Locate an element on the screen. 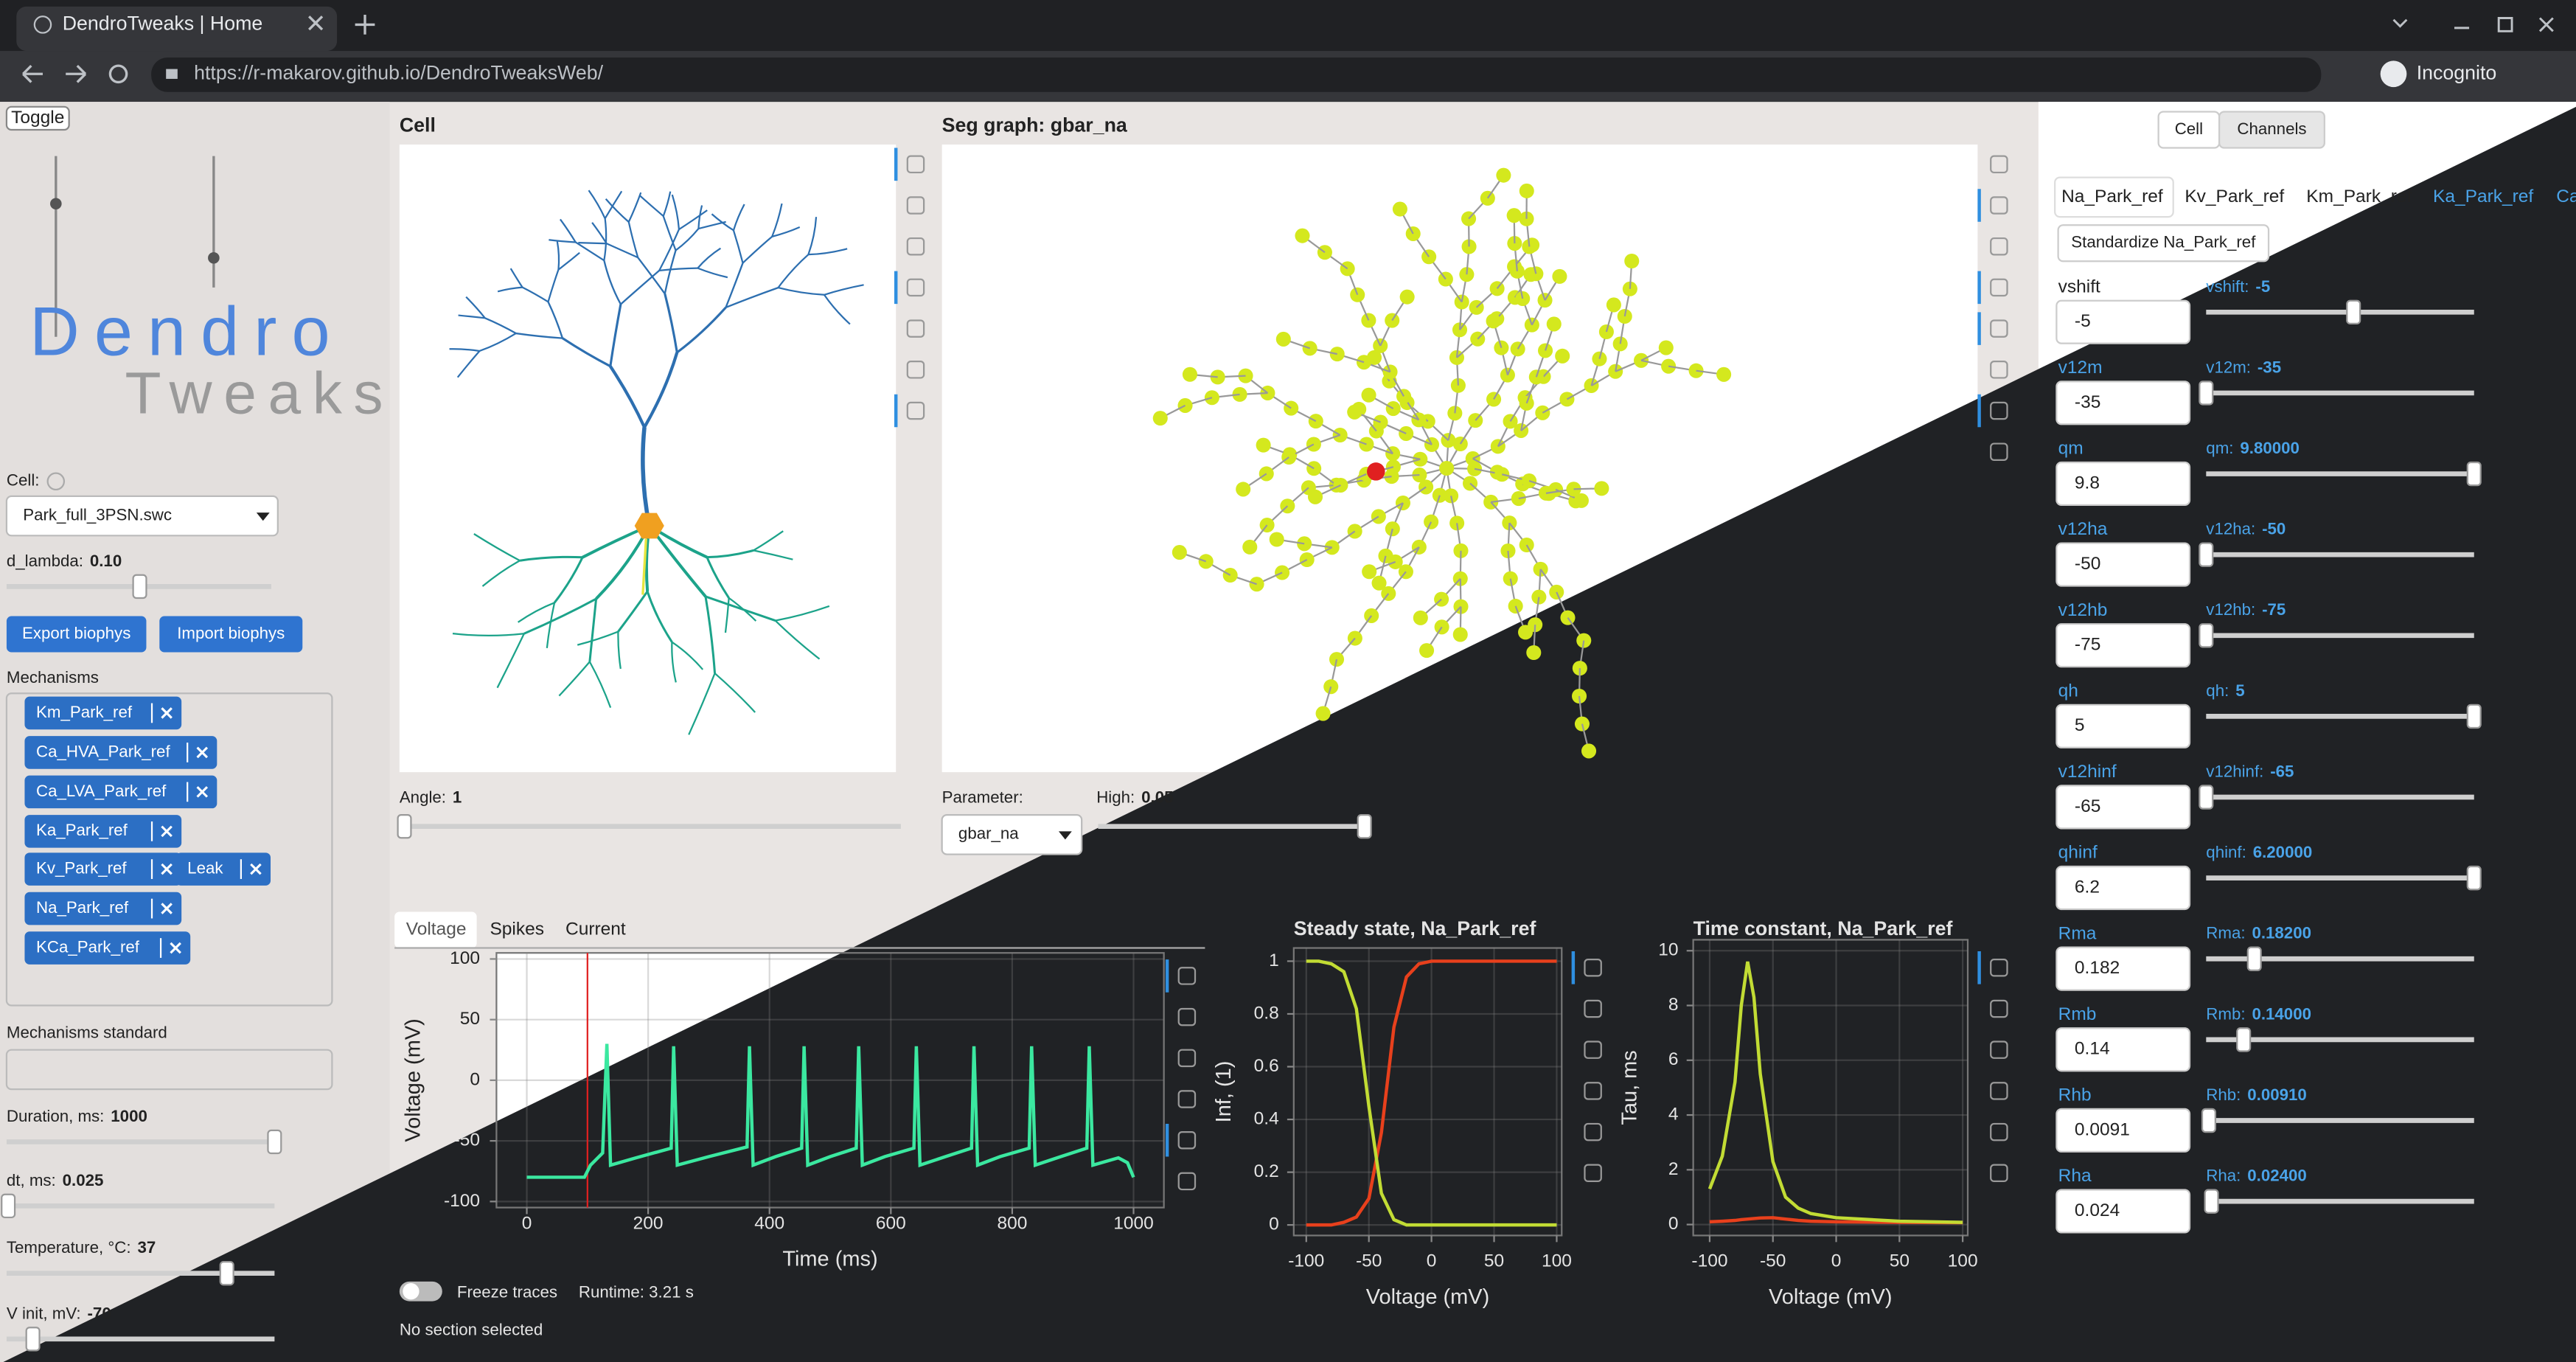 Image resolution: width=2576 pixels, height=1362 pixels. param-input-value: 0.024 is located at coordinates (2097, 1210).